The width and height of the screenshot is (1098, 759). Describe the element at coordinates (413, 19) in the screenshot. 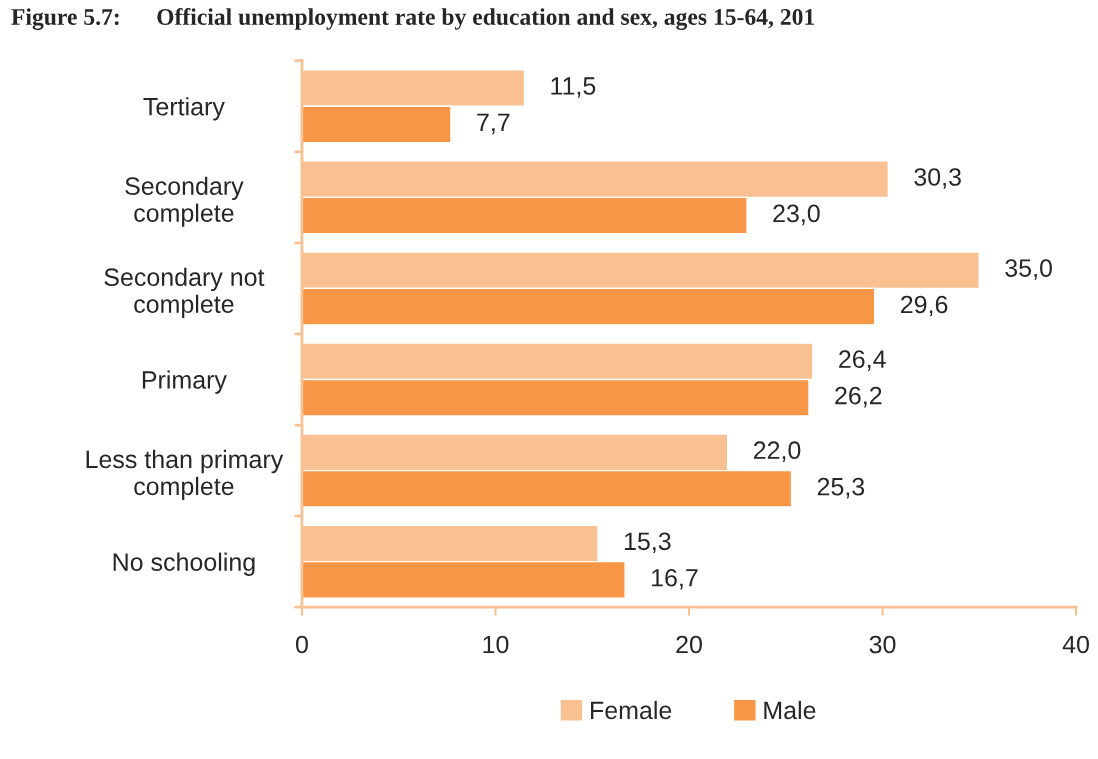

I see `chart-title: Figure 5.7: Official unemployment rate by education and sex, ages 15-64, 201` at that location.